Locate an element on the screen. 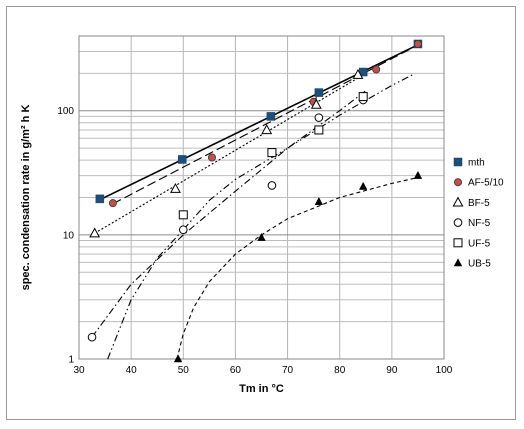  x-tick-label: 90 is located at coordinates (392, 370).